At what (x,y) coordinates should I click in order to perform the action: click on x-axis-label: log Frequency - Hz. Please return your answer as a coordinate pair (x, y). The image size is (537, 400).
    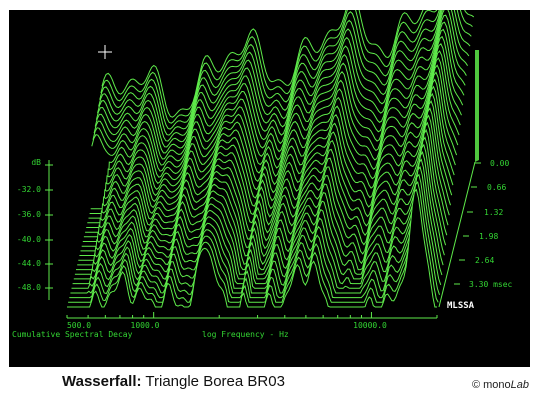
    Looking at the image, I should click on (245, 334).